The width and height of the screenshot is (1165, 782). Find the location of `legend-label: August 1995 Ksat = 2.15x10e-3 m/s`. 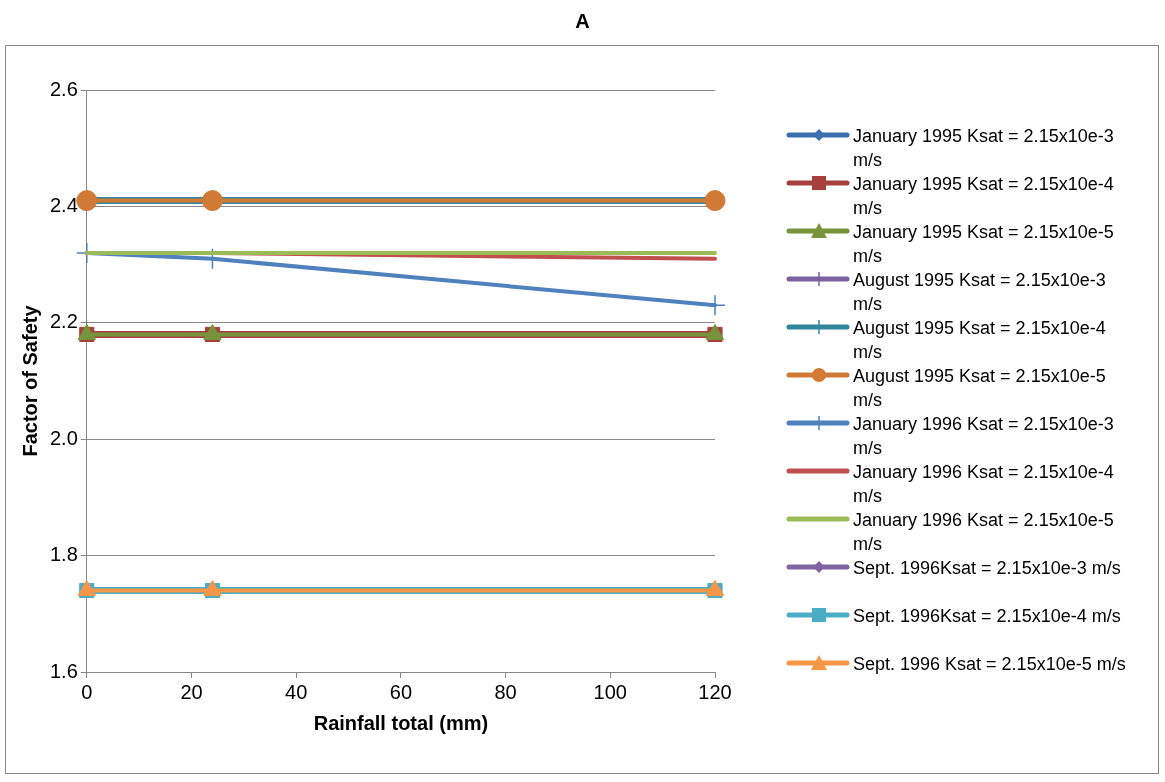

legend-label: August 1995 Ksat = 2.15x10e-3 m/s is located at coordinates (980, 292).